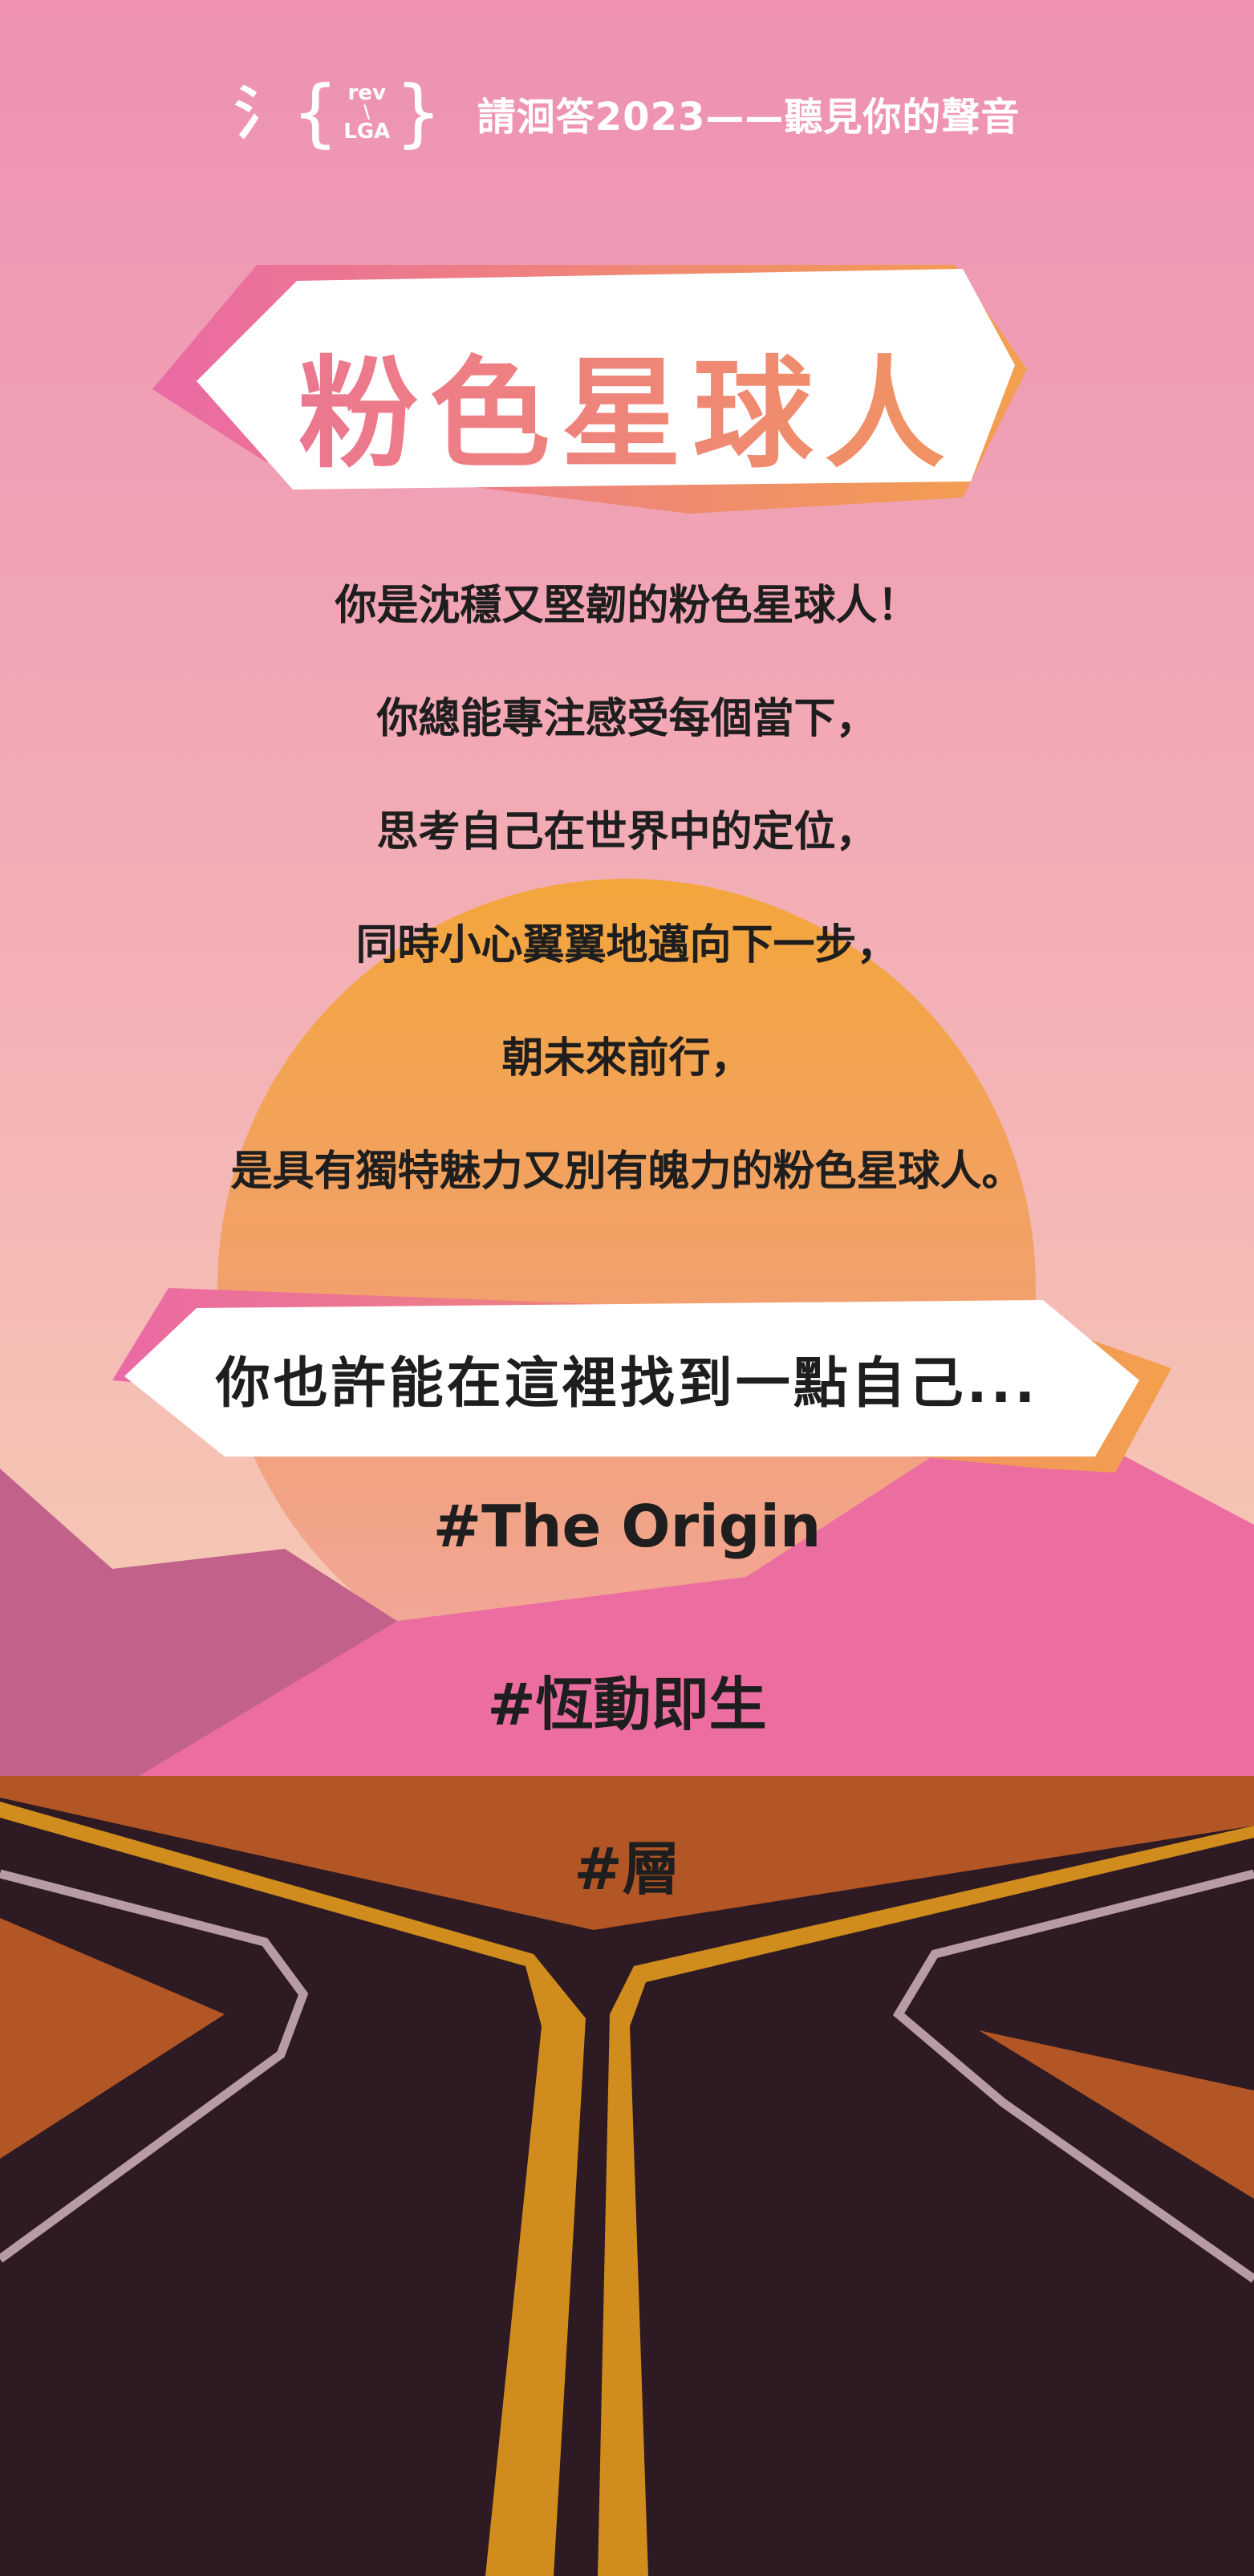 The image size is (1254, 2576). Describe the element at coordinates (262, 113) in the screenshot. I see `logo-water-glyph: 氵` at that location.